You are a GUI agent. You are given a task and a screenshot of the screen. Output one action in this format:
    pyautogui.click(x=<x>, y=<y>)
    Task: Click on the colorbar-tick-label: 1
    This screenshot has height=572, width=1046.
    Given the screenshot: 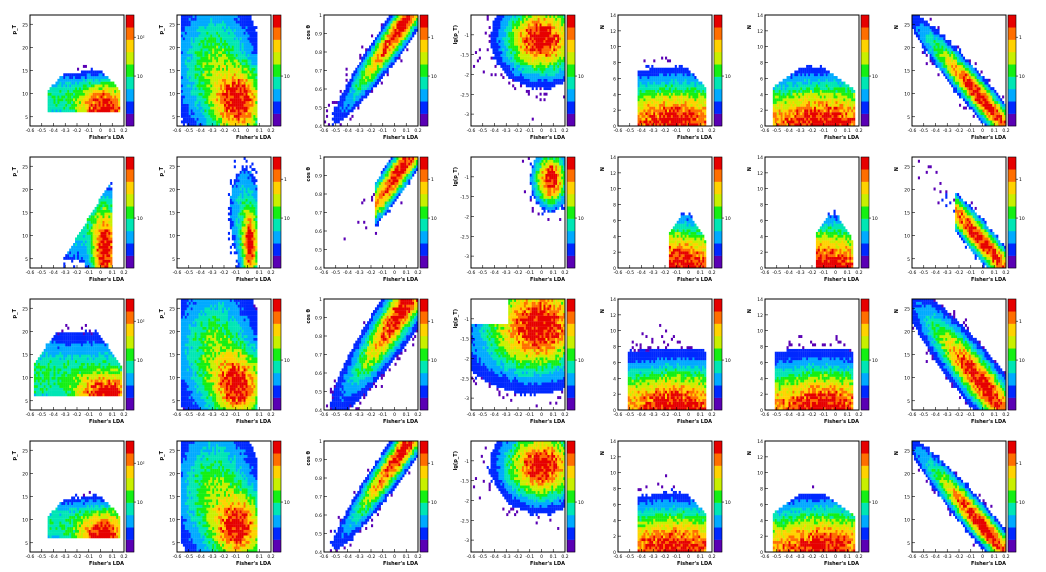 What is the action you would take?
    pyautogui.click(x=432, y=38)
    